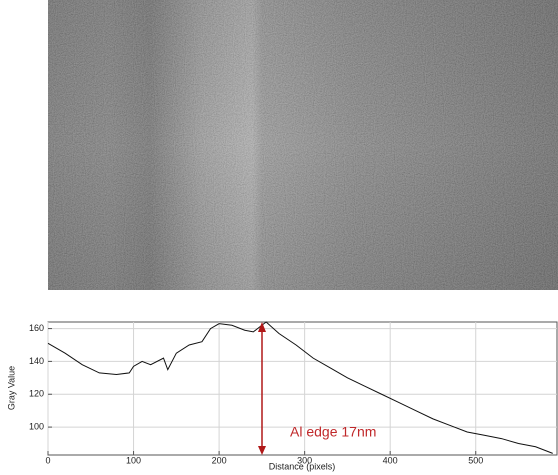  I want to click on x-tick-label: 300, so click(304, 460).